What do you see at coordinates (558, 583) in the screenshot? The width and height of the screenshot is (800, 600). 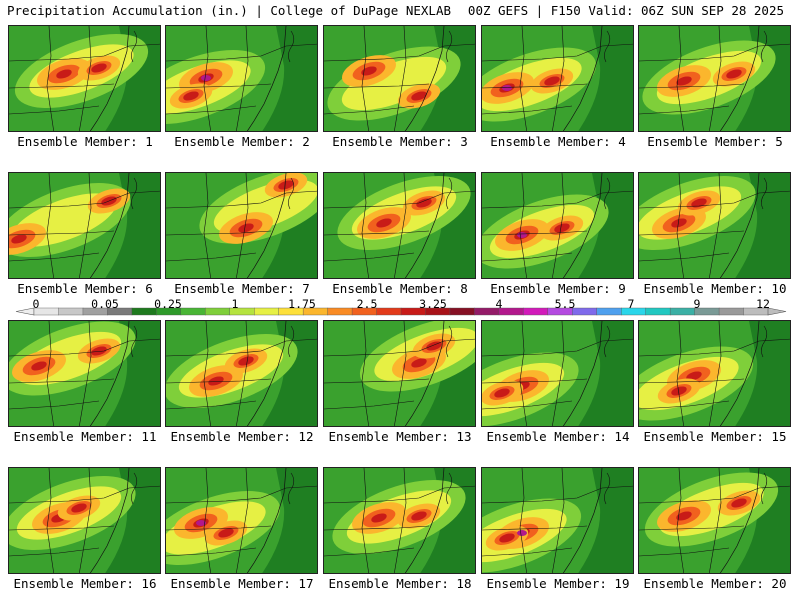 I see `member-label: Ensemble Member: 19` at bounding box center [558, 583].